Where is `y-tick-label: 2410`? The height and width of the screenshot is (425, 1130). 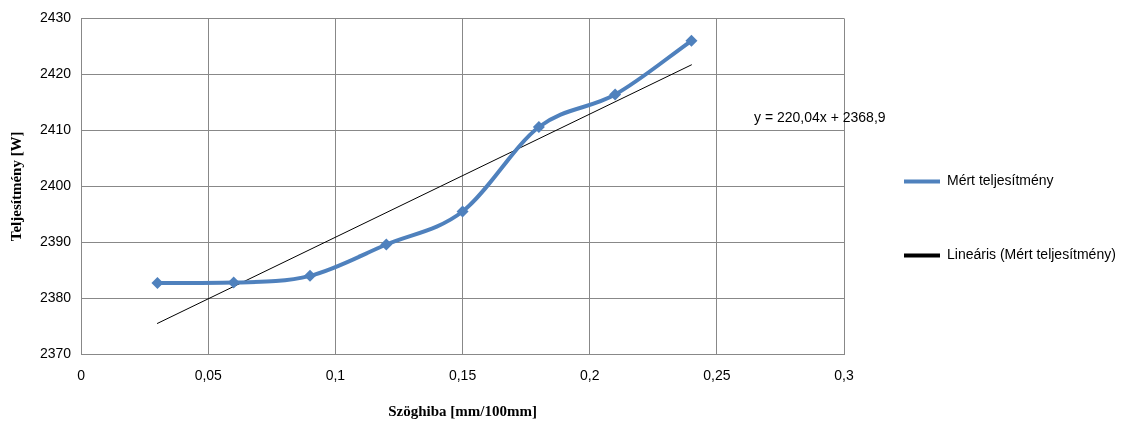
y-tick-label: 2410 is located at coordinates (55, 129).